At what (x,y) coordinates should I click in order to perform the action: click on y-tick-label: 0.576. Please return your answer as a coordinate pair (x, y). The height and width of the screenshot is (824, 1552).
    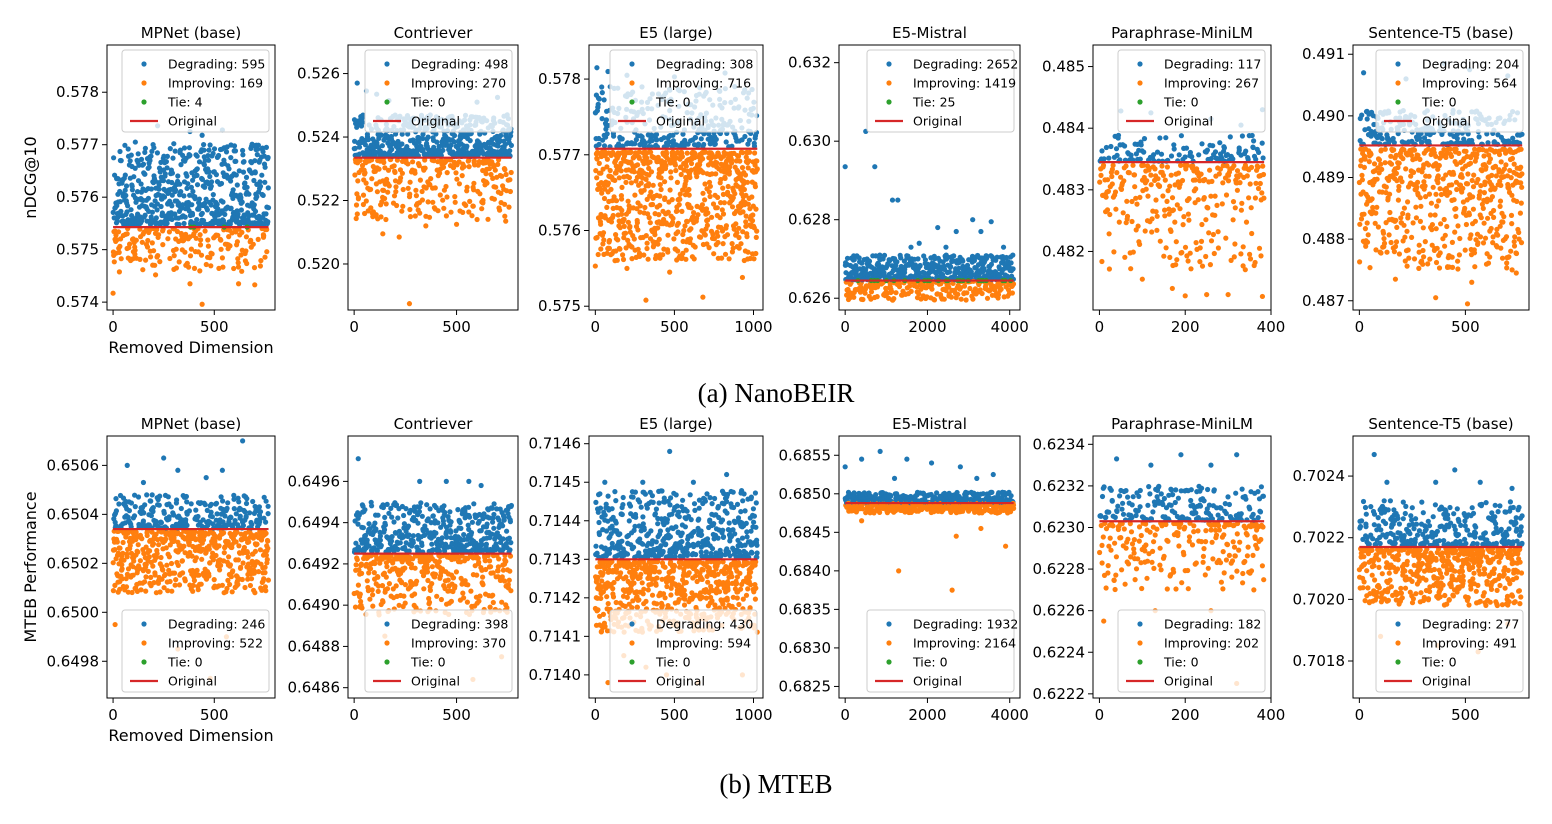
    Looking at the image, I should click on (559, 231).